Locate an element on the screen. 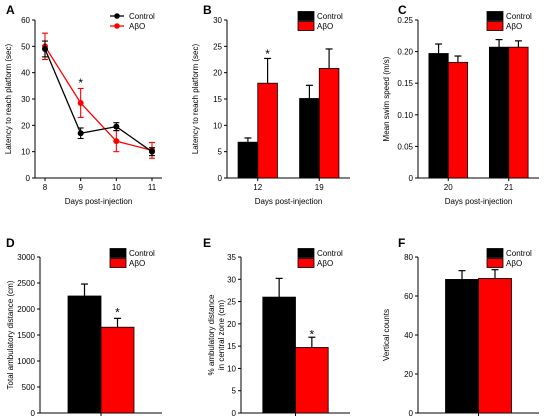  panel-b-xtick-label: 12 is located at coordinates (257, 187).